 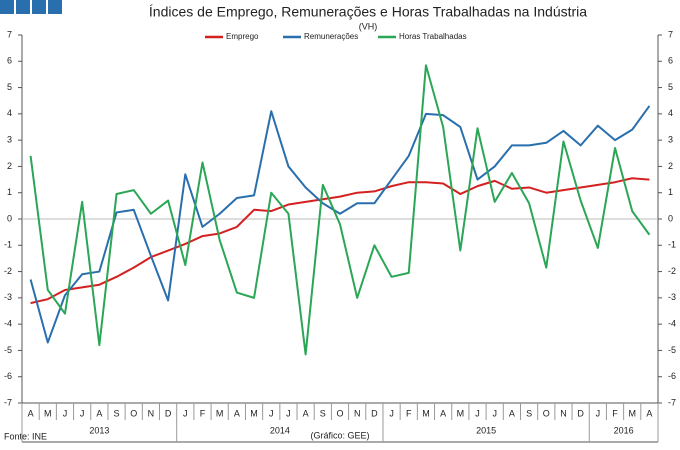 I want to click on y-tick-label: -4, so click(x=8, y=324).